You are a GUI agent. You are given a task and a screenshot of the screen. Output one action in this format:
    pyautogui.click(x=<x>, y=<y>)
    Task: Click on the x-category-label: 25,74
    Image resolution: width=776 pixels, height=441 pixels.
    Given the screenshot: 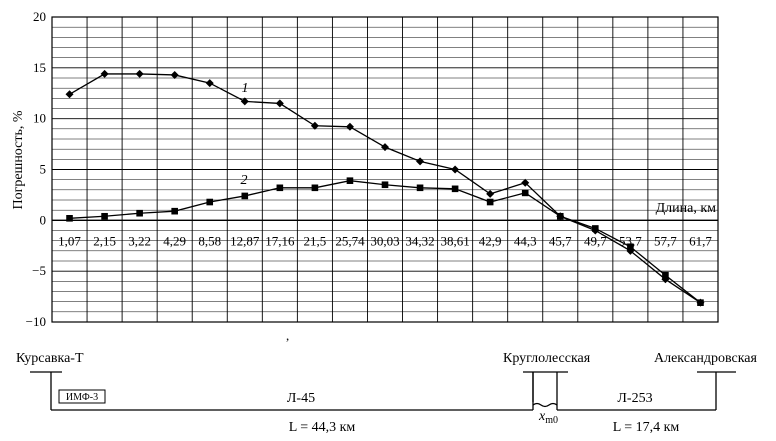 What is the action you would take?
    pyautogui.click(x=350, y=240)
    